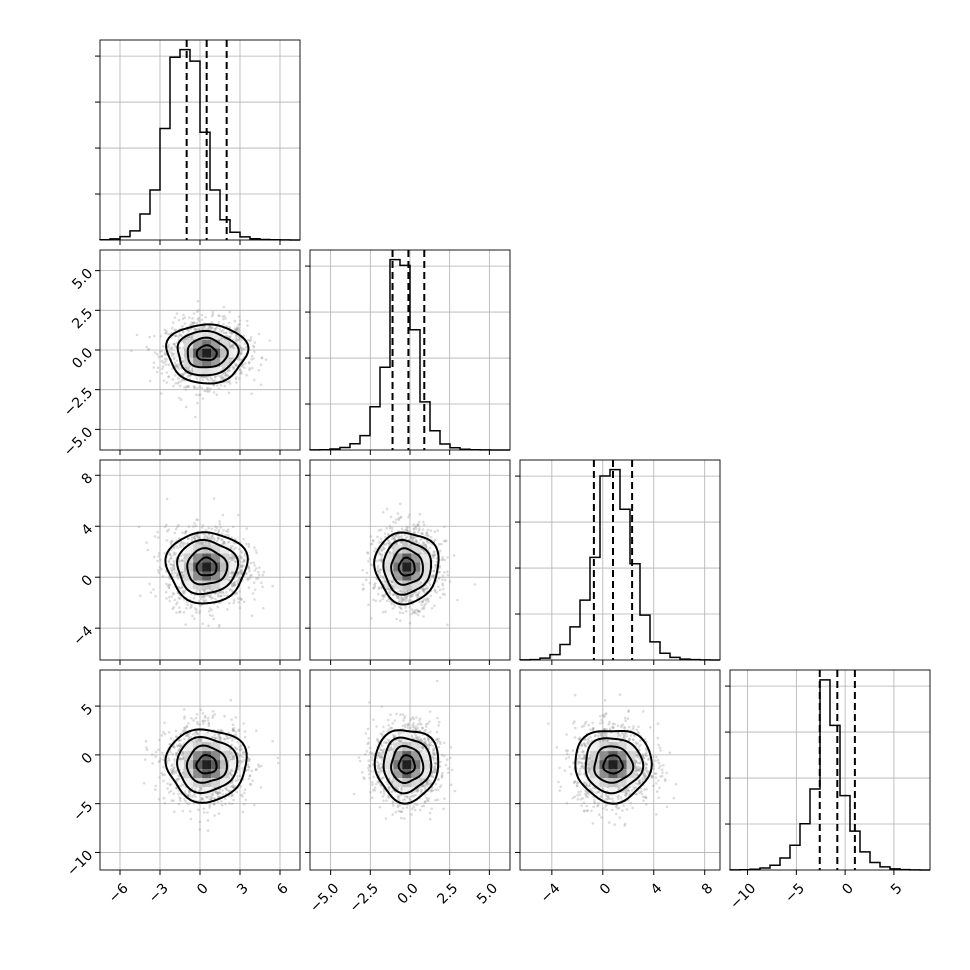 Image resolution: width=970 pixels, height=970 pixels. What do you see at coordinates (408, 893) in the screenshot?
I see `x-tick-label: 0.0` at bounding box center [408, 893].